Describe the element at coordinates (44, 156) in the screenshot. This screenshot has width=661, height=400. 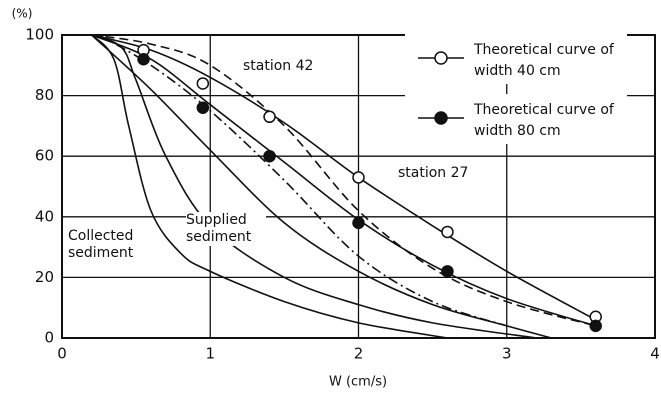
I see `y-tick-label: 60` at that location.